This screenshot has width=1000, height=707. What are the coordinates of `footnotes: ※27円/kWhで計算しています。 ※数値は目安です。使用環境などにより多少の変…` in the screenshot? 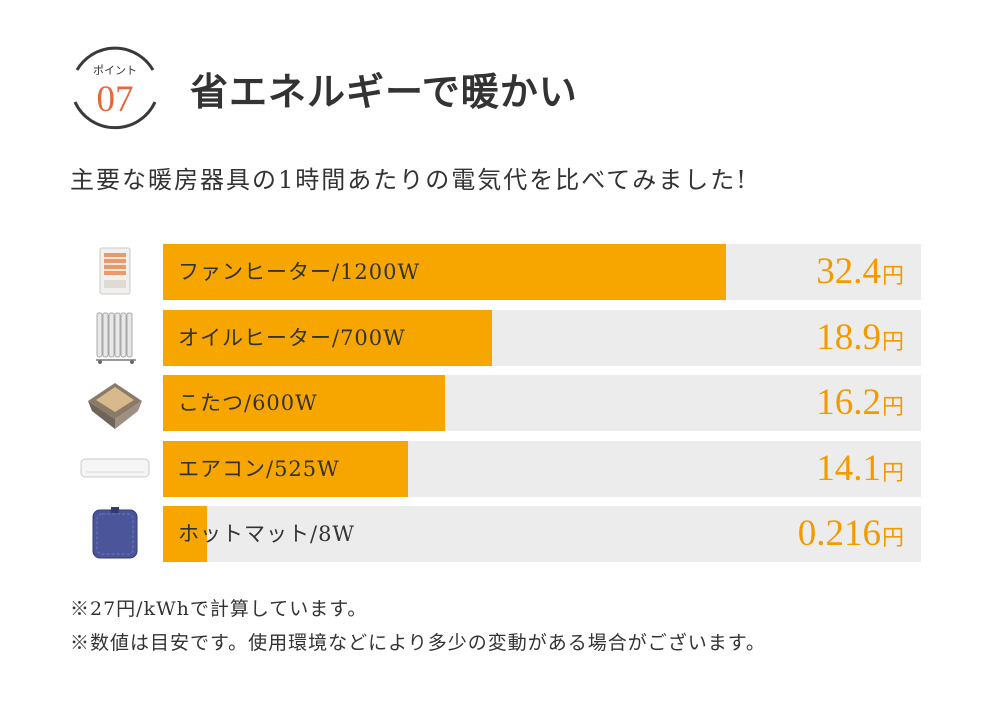 It's located at (418, 626).